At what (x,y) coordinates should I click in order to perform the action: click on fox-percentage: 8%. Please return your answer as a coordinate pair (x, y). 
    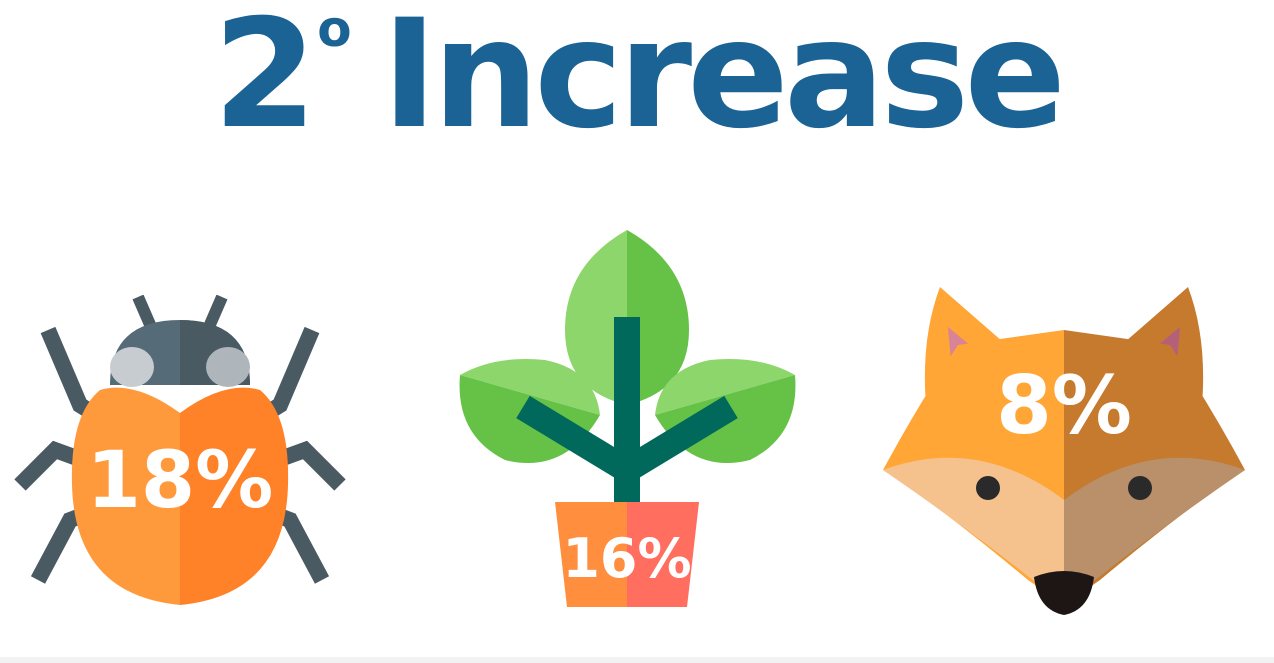
    Looking at the image, I should click on (1064, 405).